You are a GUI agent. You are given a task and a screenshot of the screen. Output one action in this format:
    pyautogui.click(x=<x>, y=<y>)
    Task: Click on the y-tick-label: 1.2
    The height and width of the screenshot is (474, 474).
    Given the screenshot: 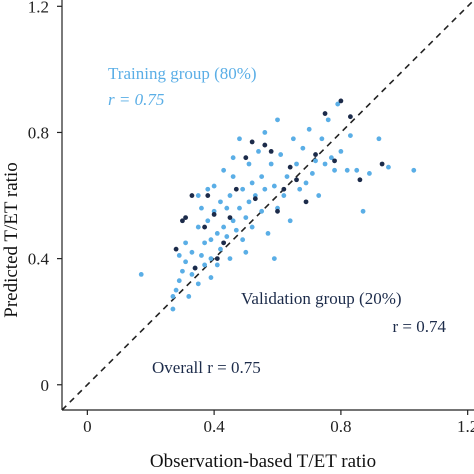 What is the action you would take?
    pyautogui.click(x=38, y=8)
    